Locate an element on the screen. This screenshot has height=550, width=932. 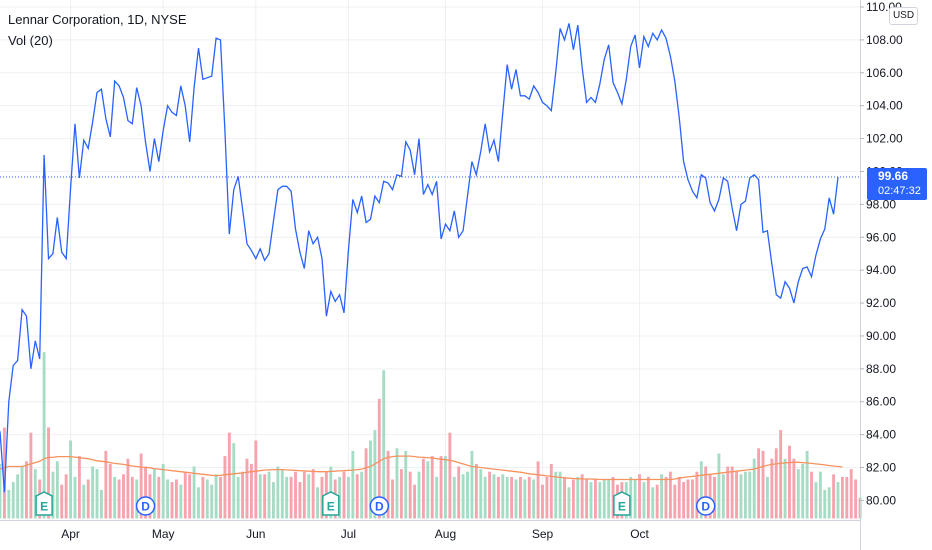
volume-indicator-label: Vol (20) is located at coordinates (30, 40).